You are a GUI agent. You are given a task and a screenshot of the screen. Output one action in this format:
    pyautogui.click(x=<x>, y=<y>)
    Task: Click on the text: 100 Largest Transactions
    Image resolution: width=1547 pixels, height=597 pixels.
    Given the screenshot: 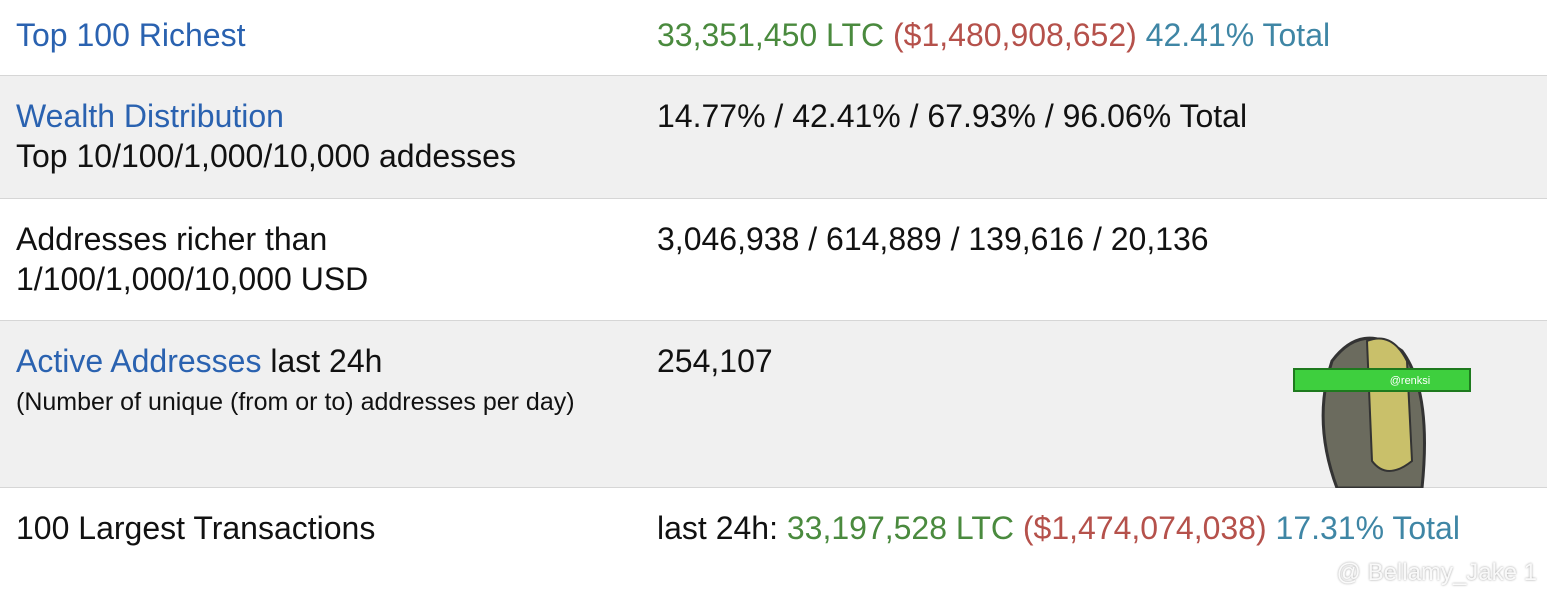 What is the action you would take?
    pyautogui.click(x=196, y=528)
    